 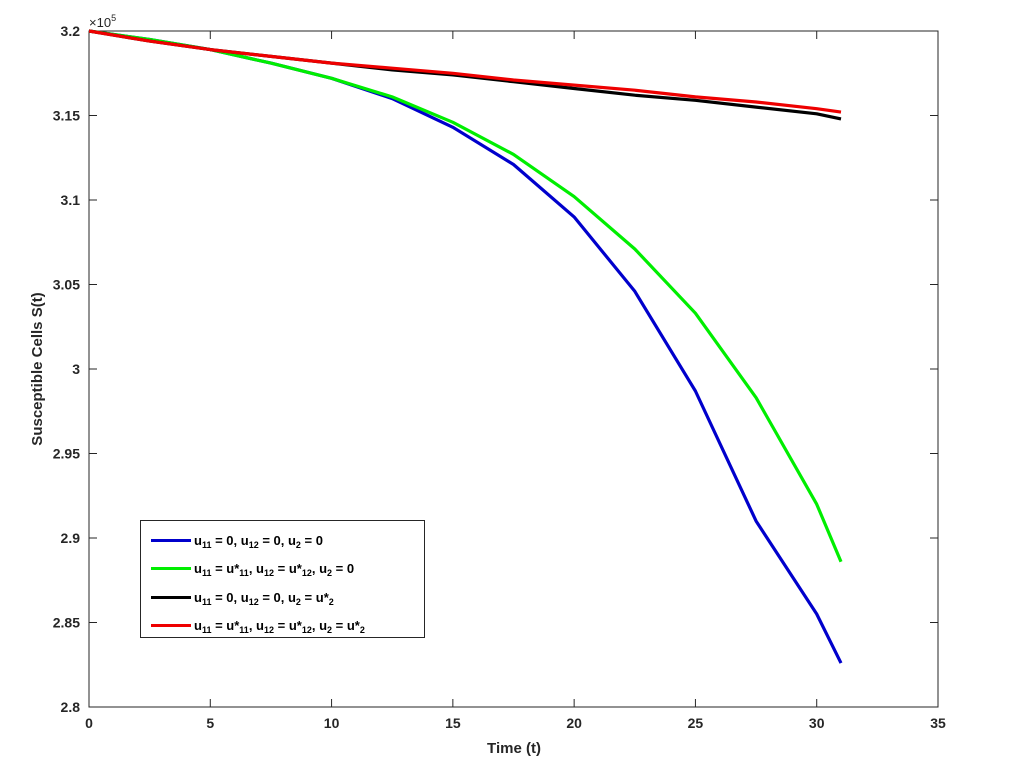 What do you see at coordinates (71, 31) in the screenshot?
I see `y-tick-label: 3.2` at bounding box center [71, 31].